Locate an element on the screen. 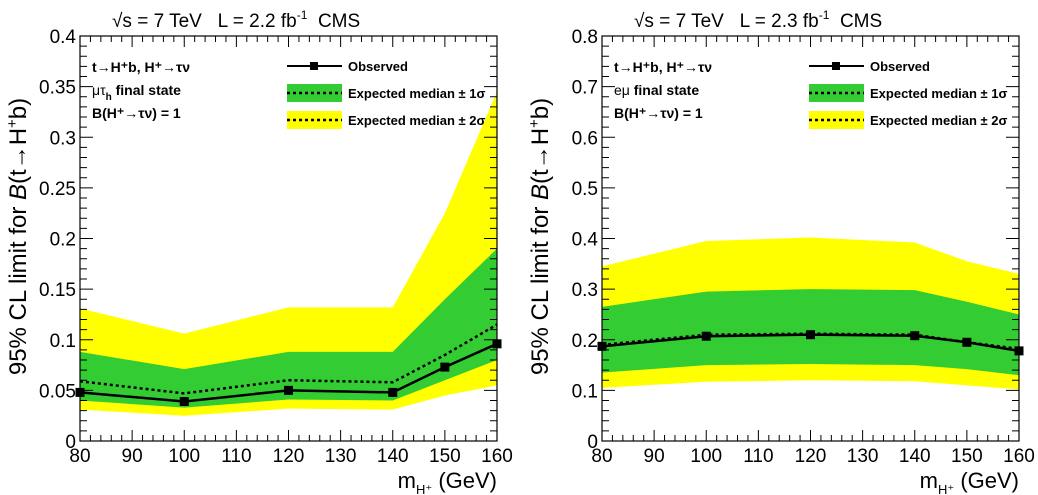 This screenshot has width=1038, height=495. y-tick-label: 0.35 is located at coordinates (57, 88).